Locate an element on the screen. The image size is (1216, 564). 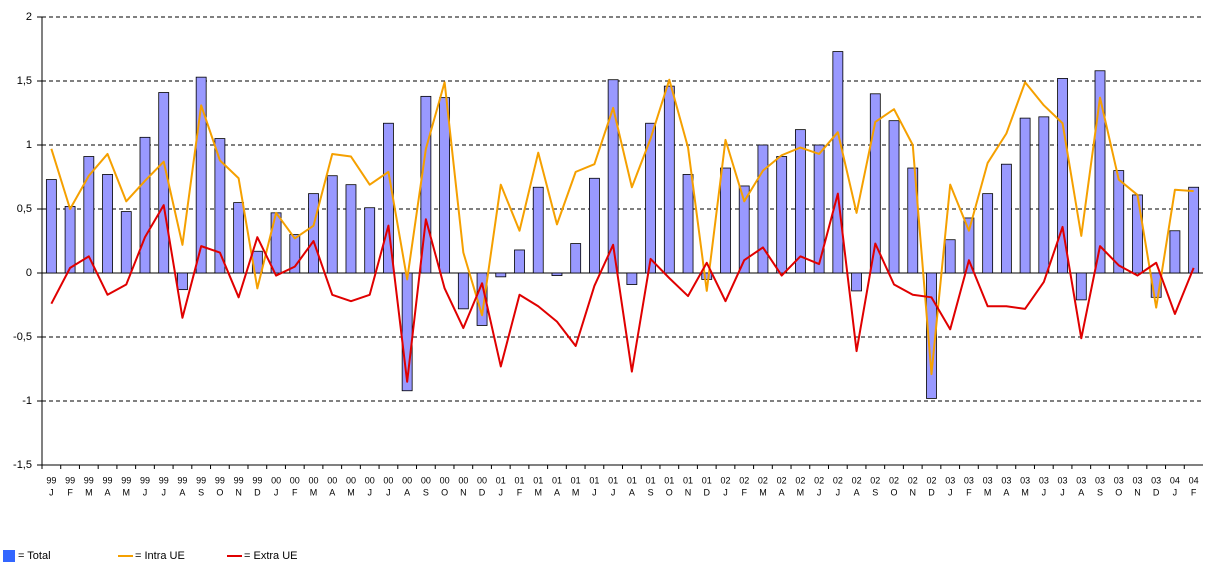
legend-label: = Total is located at coordinates (34, 556).